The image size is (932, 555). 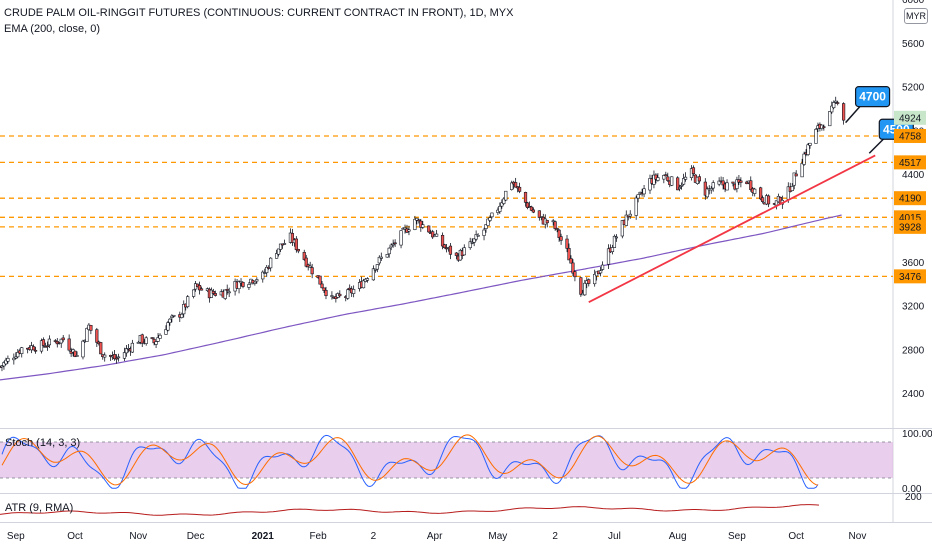 I want to click on stoch-label: Stoch (14, 3, 3), so click(x=43, y=443).